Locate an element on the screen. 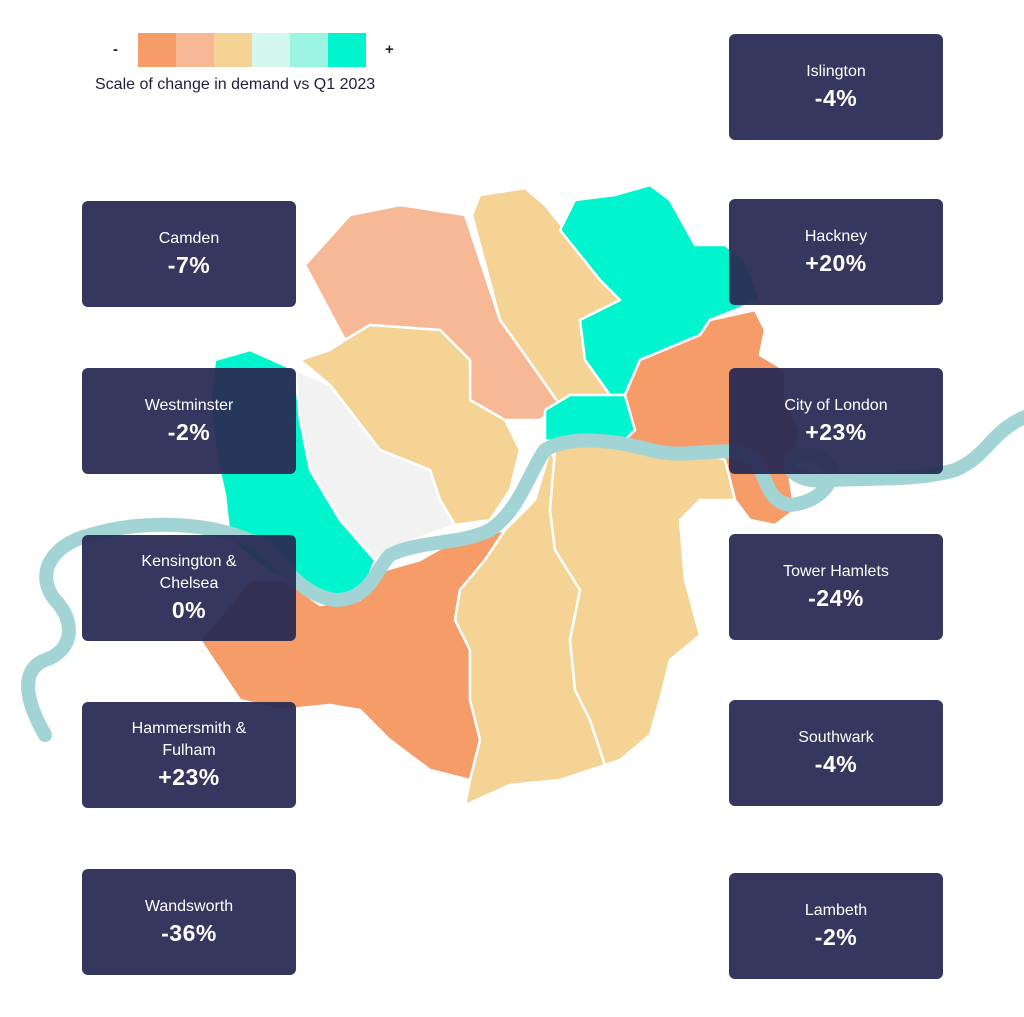 The height and width of the screenshot is (1017, 1024). borough-name: Tower Hamlets is located at coordinates (836, 571).